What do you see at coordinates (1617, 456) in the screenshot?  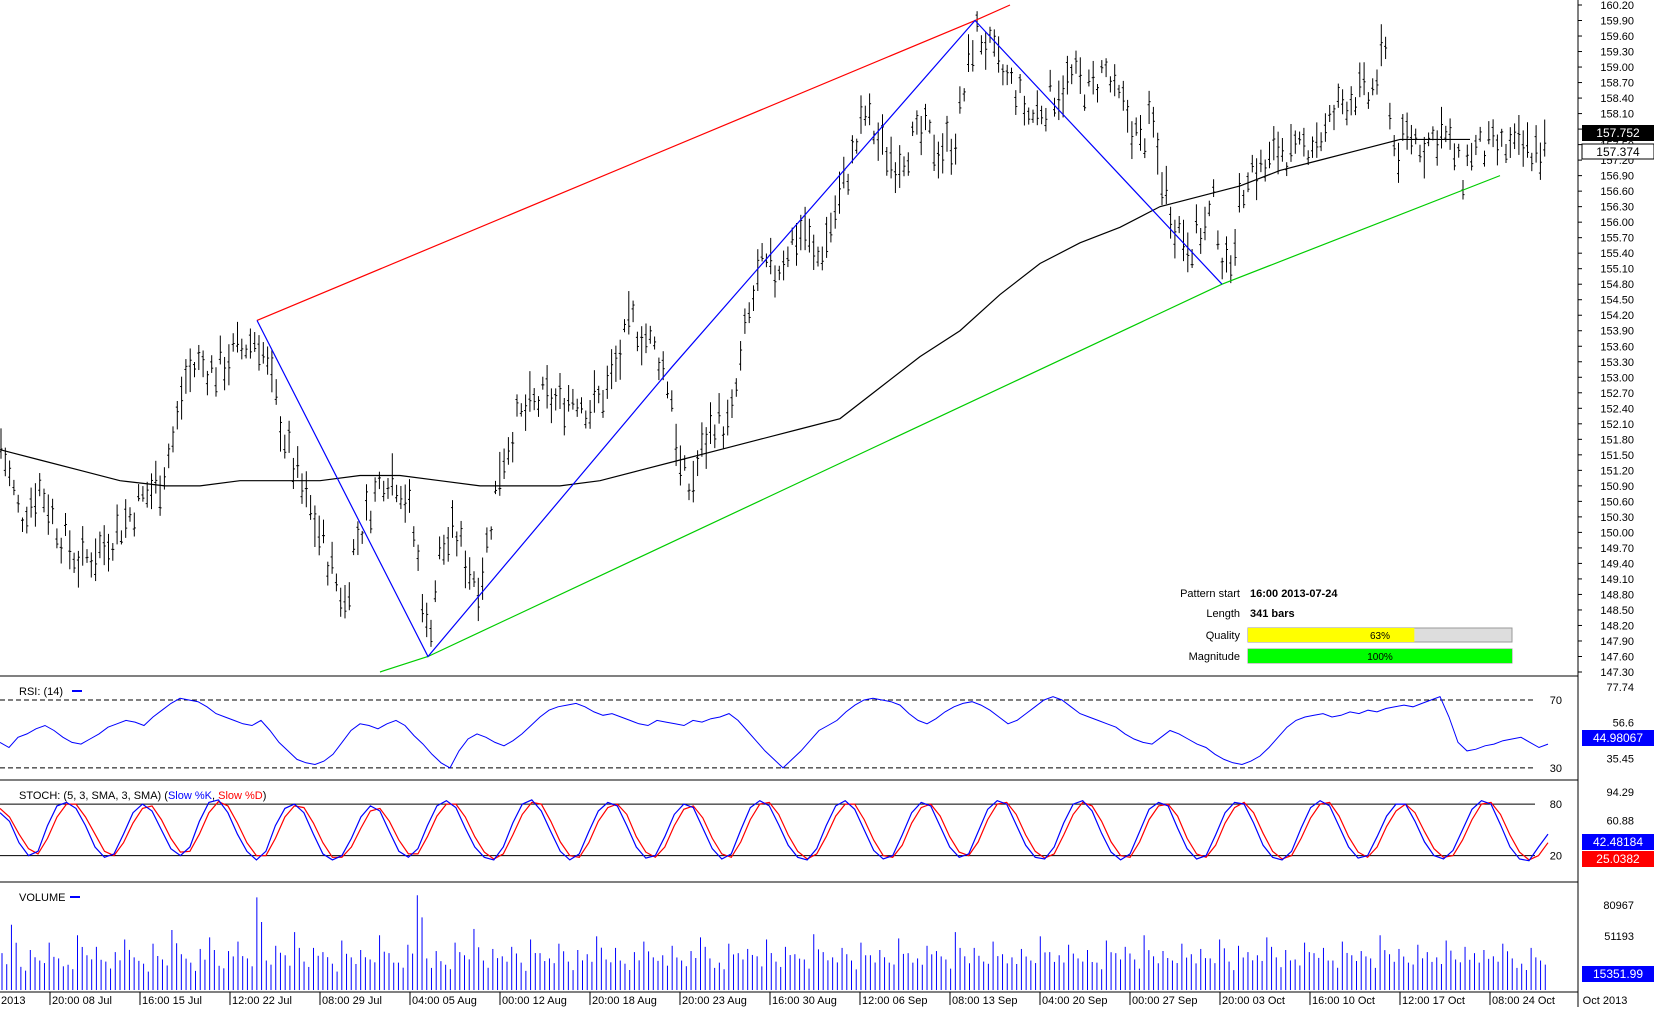 I see `price-tick-label: 151.50` at bounding box center [1617, 456].